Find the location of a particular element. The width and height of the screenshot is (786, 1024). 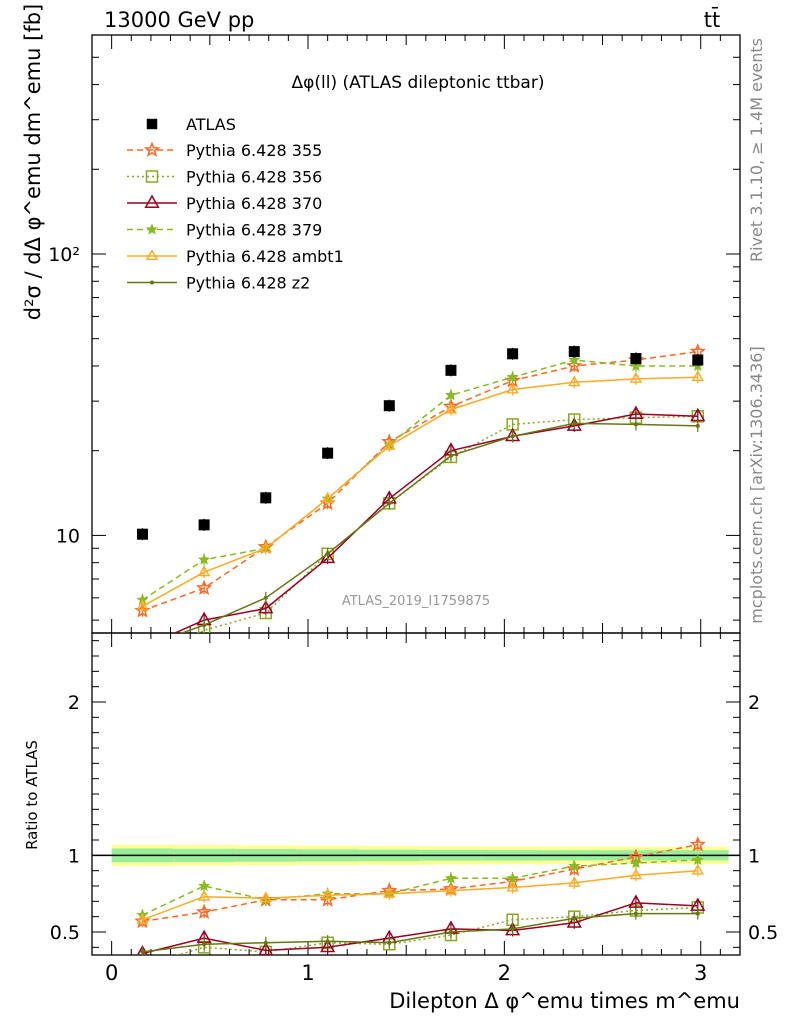

ratio-series-3-line is located at coordinates (420, 887).